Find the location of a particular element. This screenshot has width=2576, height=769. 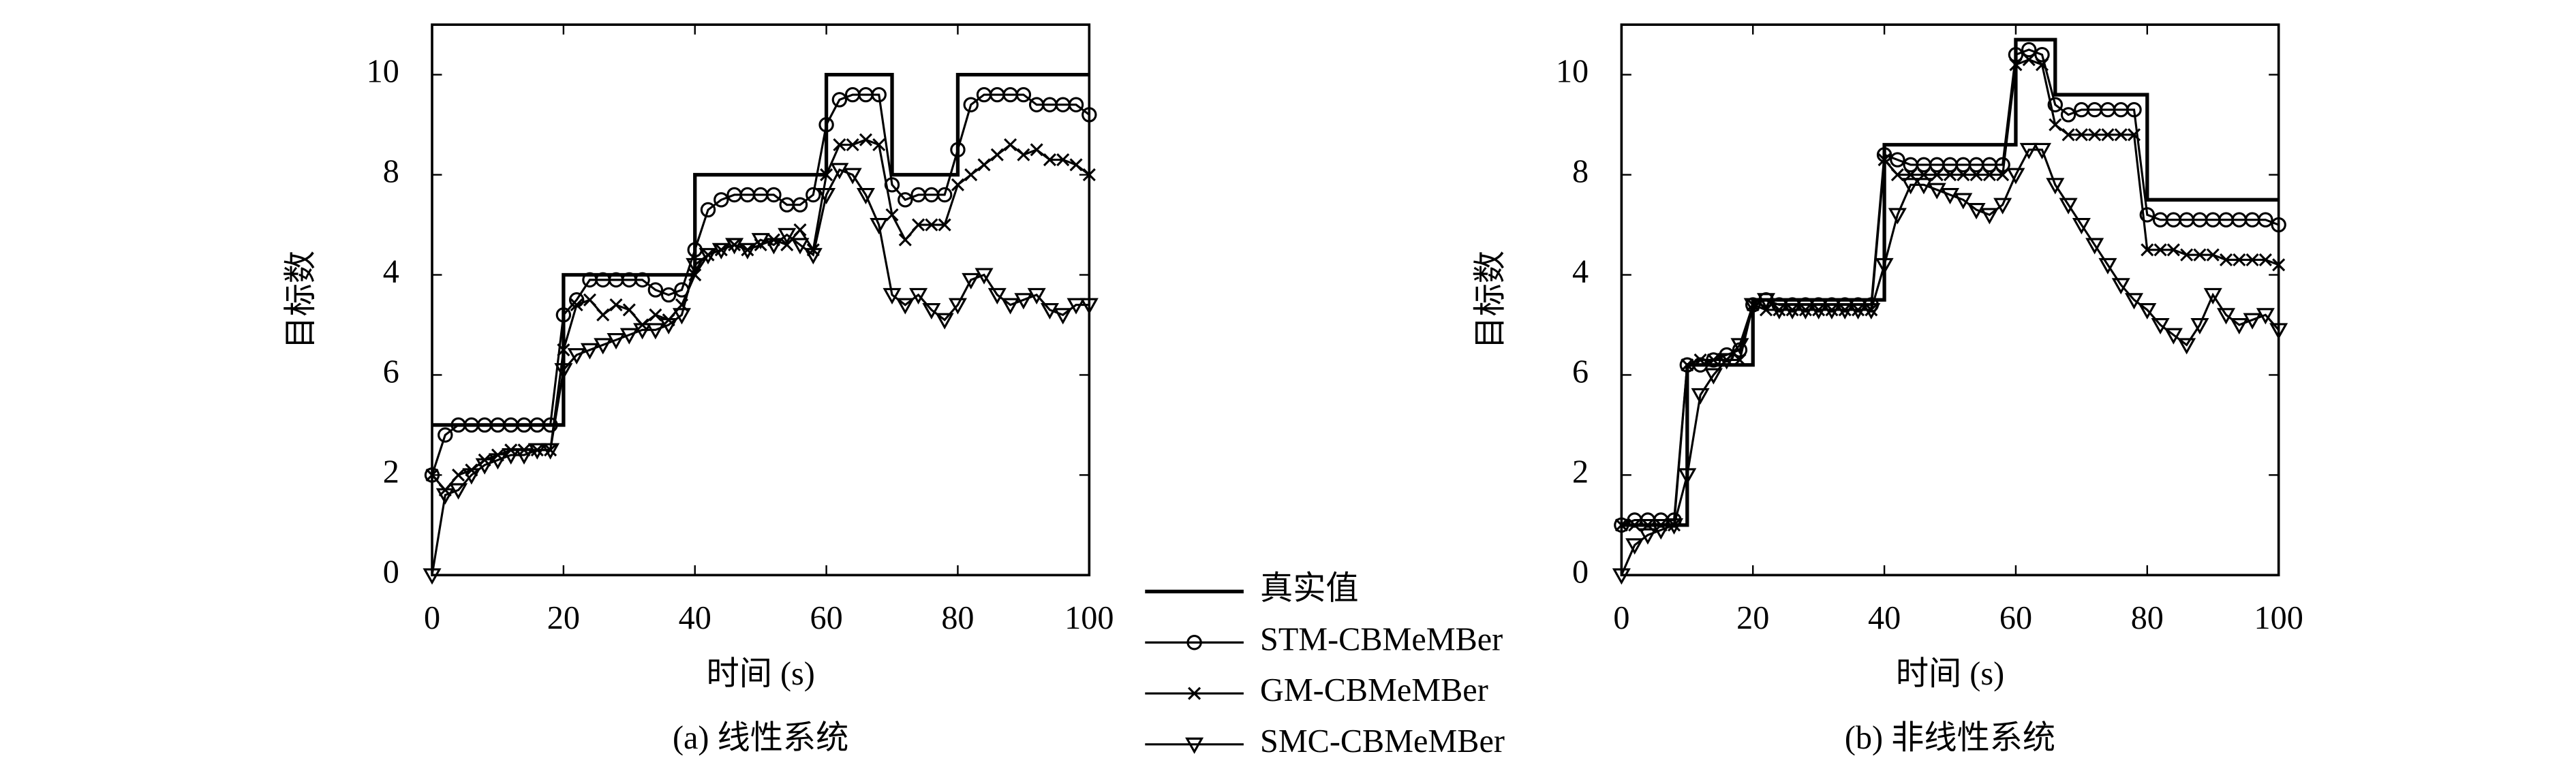

y-tick-label: 0 is located at coordinates (1581, 572).